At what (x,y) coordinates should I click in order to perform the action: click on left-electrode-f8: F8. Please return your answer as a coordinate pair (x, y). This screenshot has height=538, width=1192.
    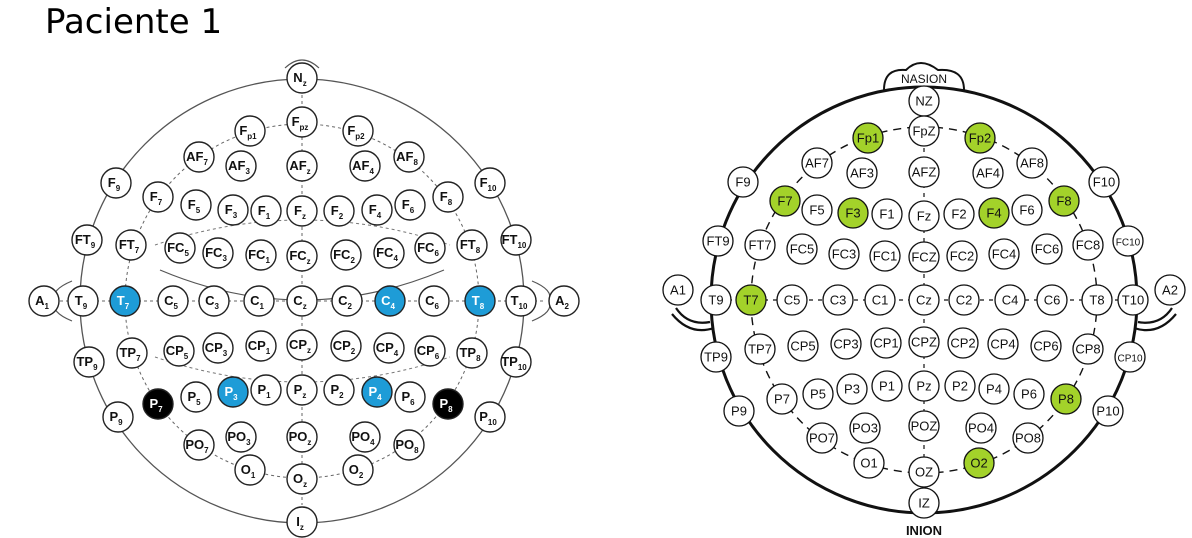
    Looking at the image, I should click on (448, 197).